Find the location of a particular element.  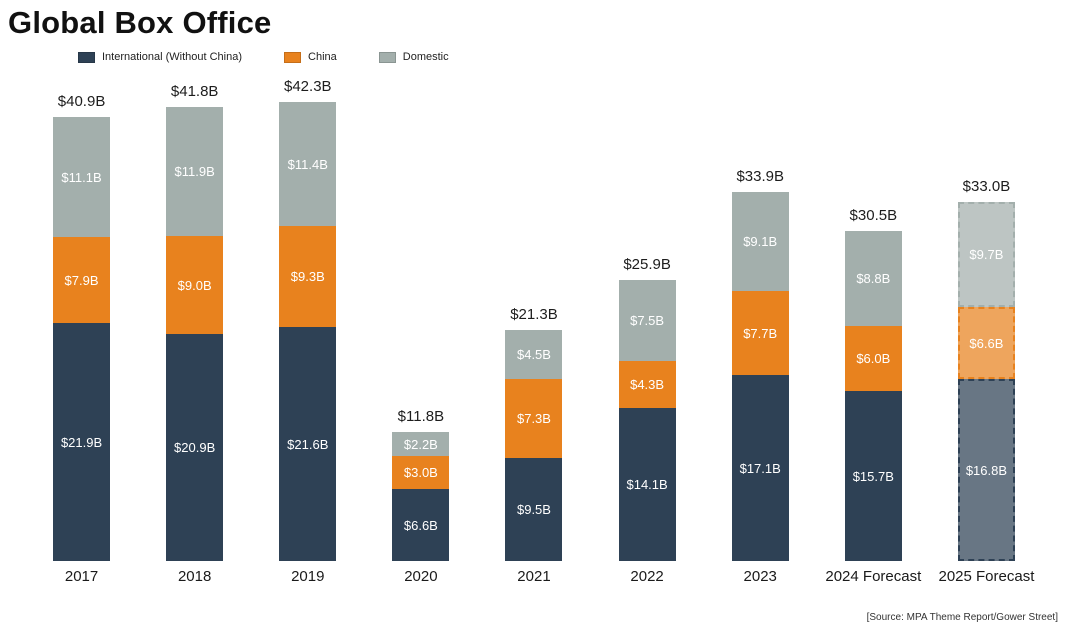

segment-domestic: $8.8B is located at coordinates (873, 278).